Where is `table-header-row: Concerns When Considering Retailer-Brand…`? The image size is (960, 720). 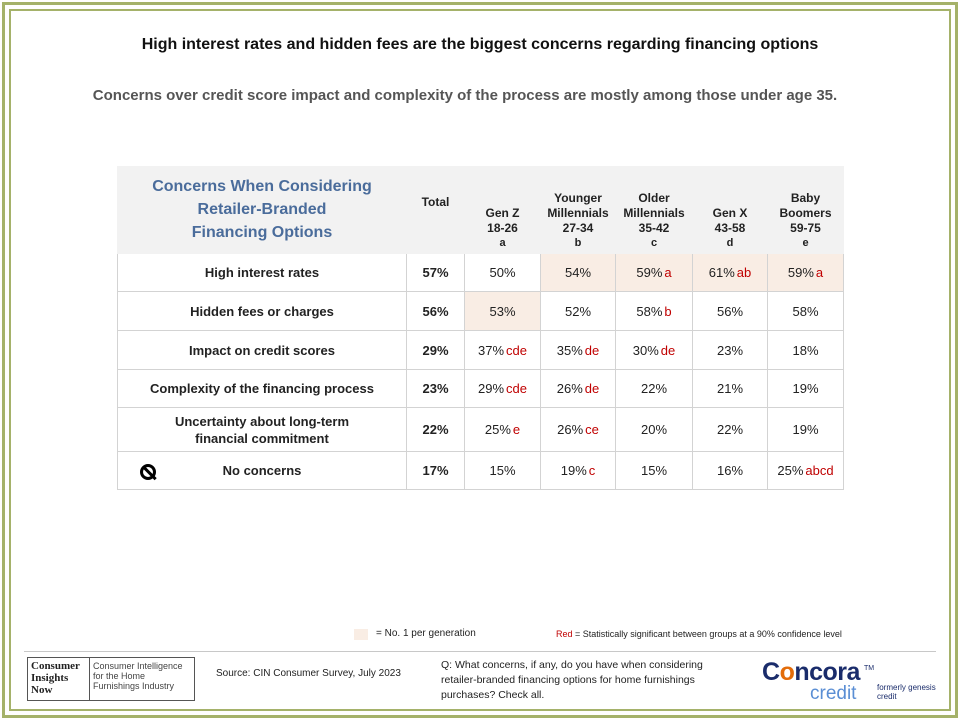 table-header-row: Concerns When Considering Retailer-Brand… is located at coordinates (480, 210).